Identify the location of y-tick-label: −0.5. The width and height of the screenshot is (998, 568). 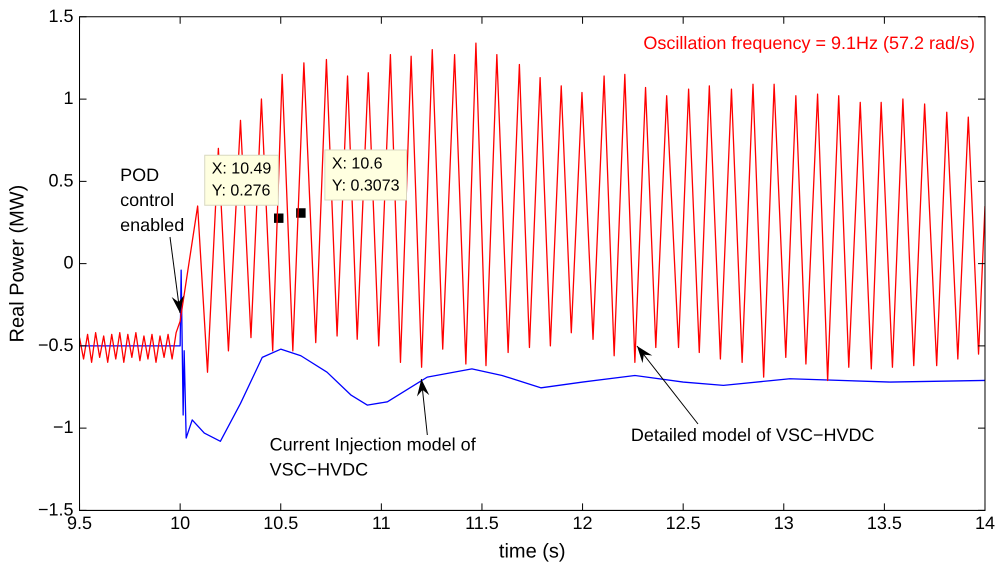
(56, 344).